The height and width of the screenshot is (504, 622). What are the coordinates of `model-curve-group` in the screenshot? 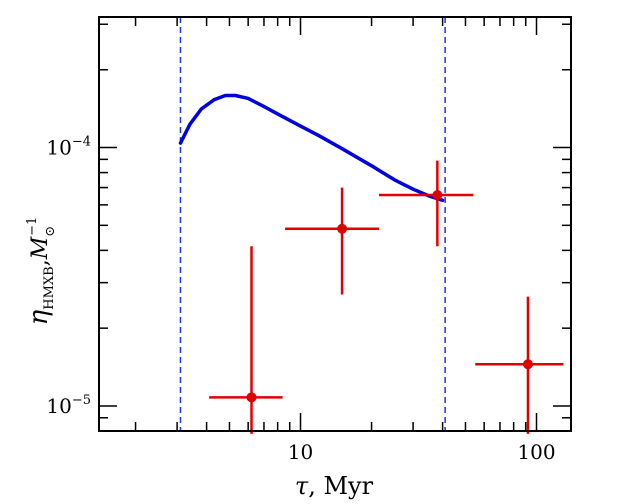 It's located at (311, 148).